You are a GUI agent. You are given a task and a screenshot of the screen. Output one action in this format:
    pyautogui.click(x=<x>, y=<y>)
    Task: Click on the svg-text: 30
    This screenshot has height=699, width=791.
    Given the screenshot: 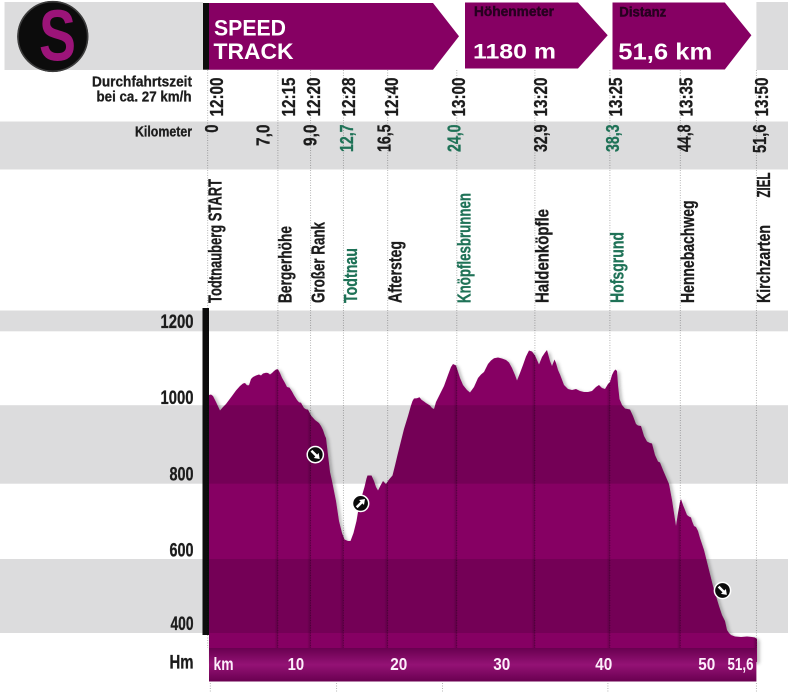 What is the action you would take?
    pyautogui.click(x=501, y=664)
    